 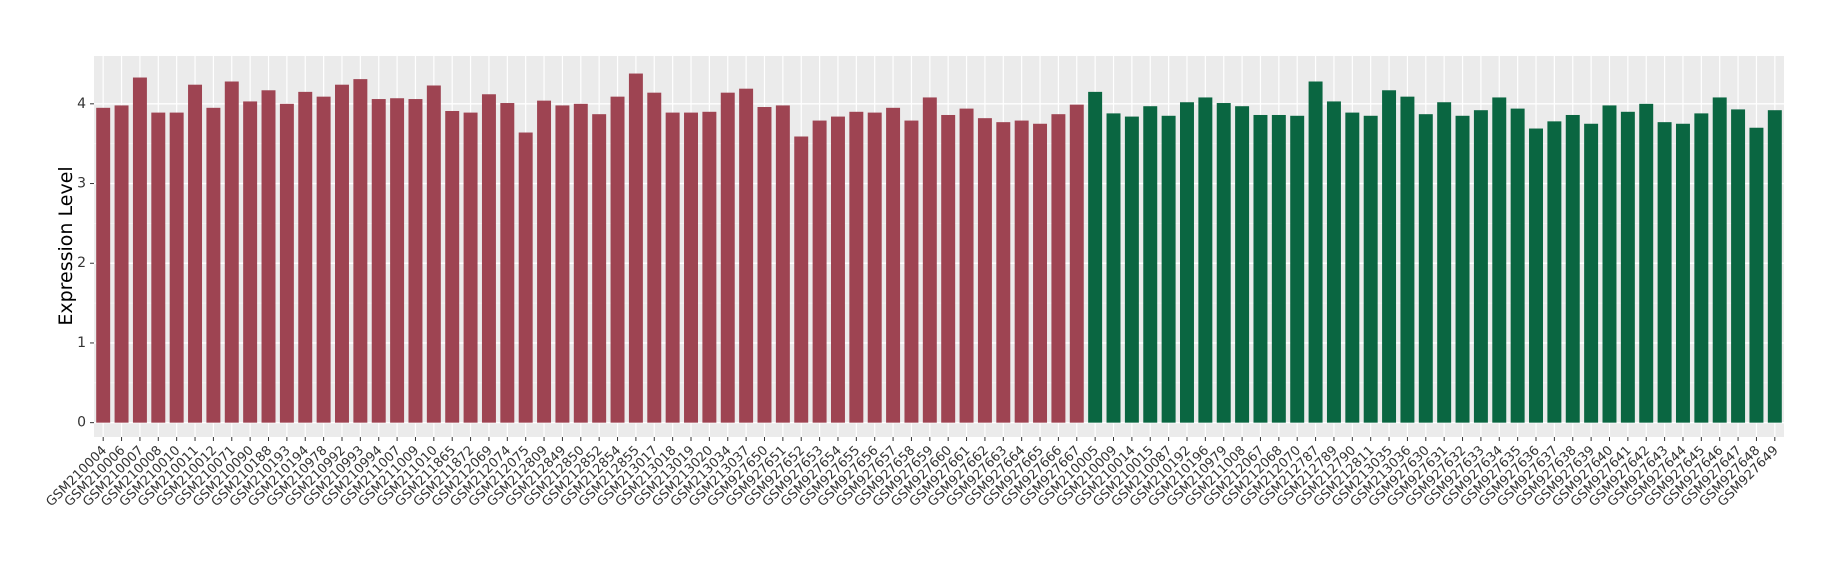 I want to click on y-tick-label: 0, so click(x=81, y=423).